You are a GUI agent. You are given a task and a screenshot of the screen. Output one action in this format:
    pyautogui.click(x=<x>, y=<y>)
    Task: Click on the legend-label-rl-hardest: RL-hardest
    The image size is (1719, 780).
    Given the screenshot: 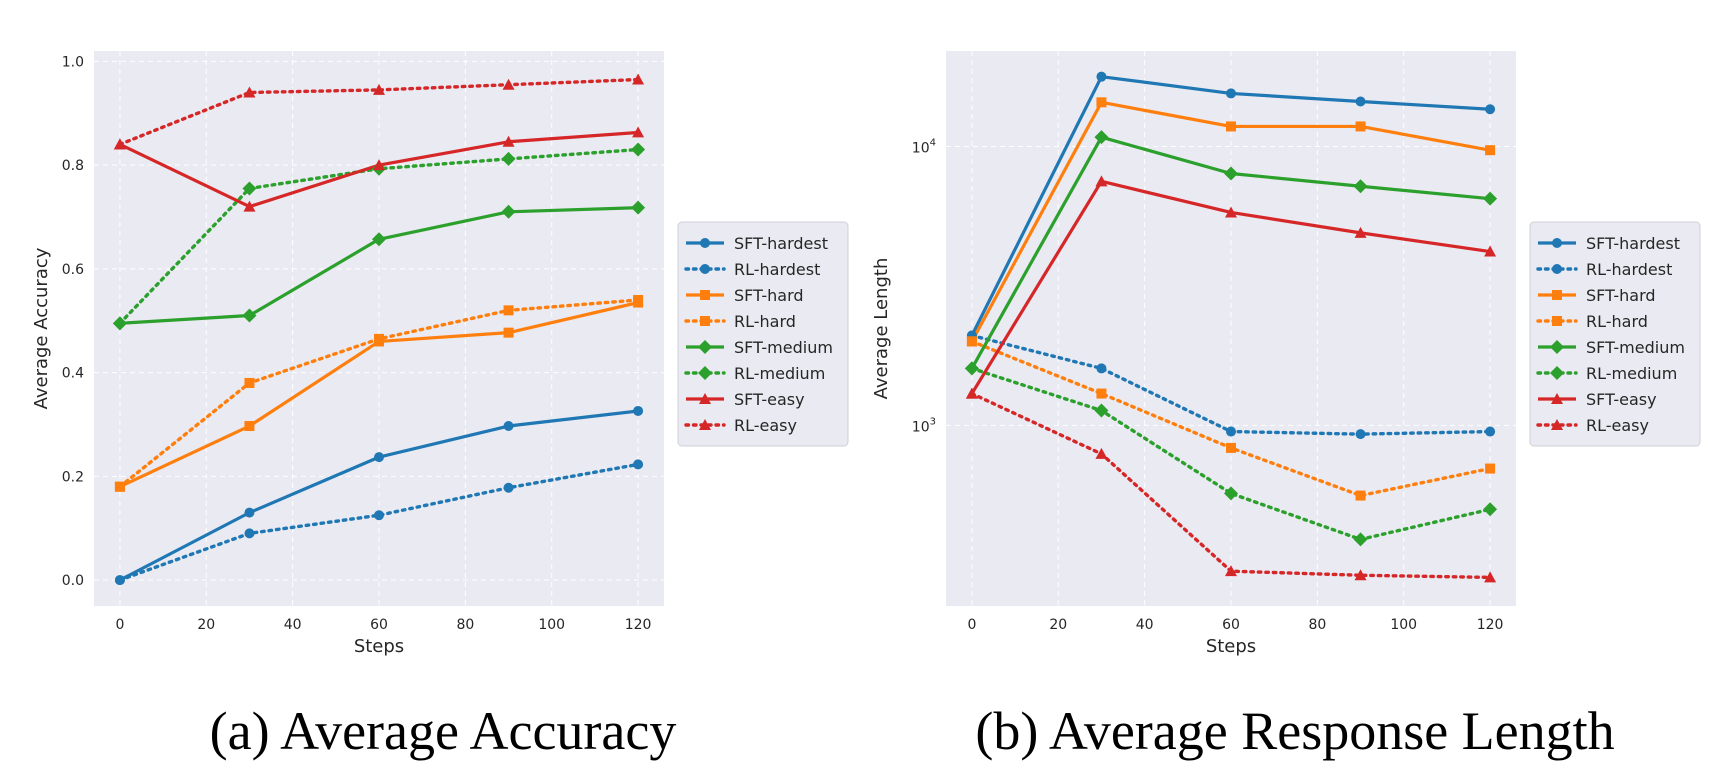 What is the action you would take?
    pyautogui.click(x=1629, y=269)
    